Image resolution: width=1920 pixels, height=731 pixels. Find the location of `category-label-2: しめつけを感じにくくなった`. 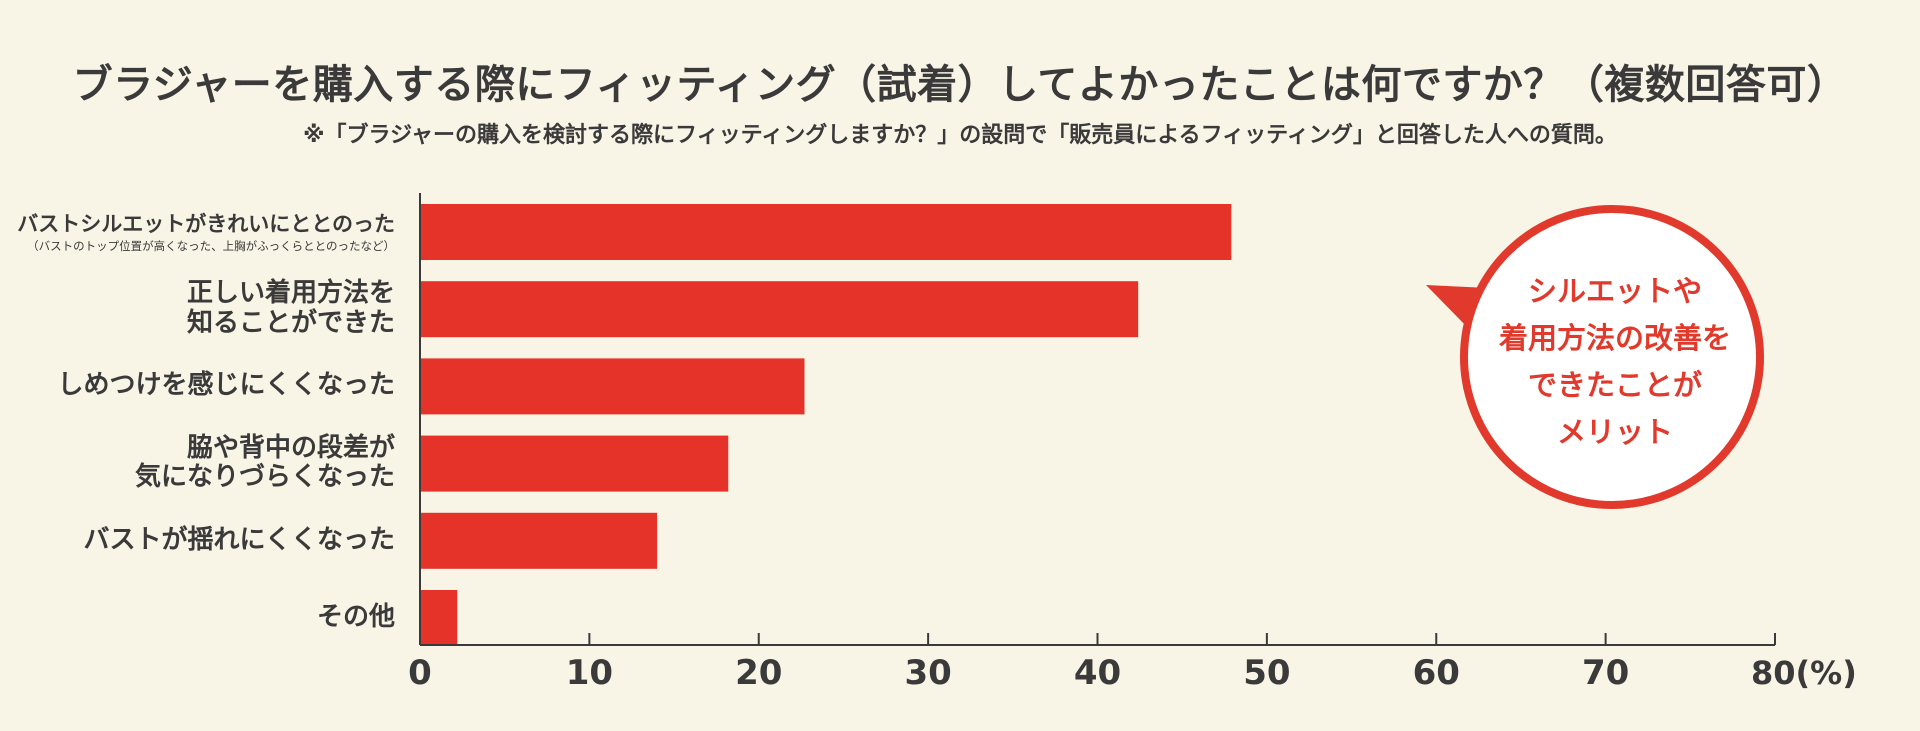

category-label-2: しめつけを感じにくくなった is located at coordinates (226, 385).